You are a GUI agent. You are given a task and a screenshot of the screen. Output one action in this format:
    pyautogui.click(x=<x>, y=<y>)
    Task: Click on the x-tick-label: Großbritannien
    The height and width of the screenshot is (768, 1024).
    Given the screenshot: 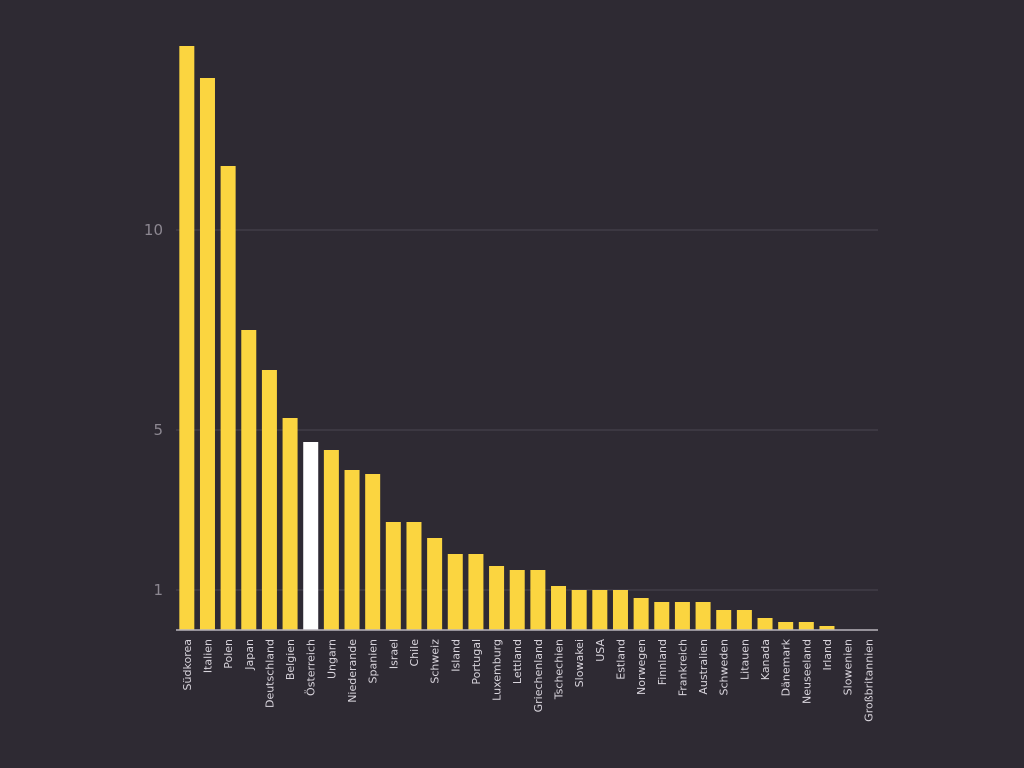 What is the action you would take?
    pyautogui.click(x=868, y=680)
    